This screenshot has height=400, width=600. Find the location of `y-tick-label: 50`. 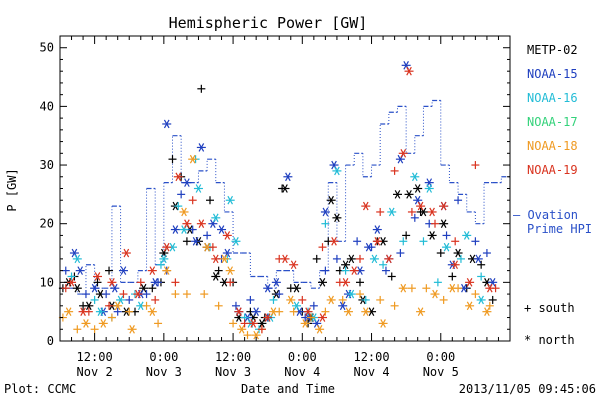

y-tick-label: 50 is located at coordinates (47, 48).